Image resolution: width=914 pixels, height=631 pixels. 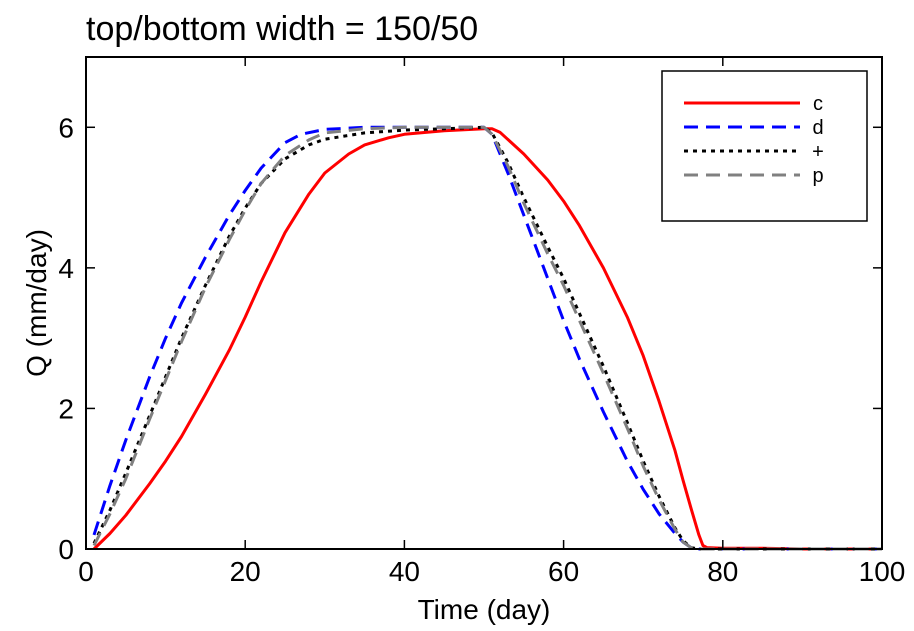 I want to click on y-tick-label: 2, so click(x=66, y=408).